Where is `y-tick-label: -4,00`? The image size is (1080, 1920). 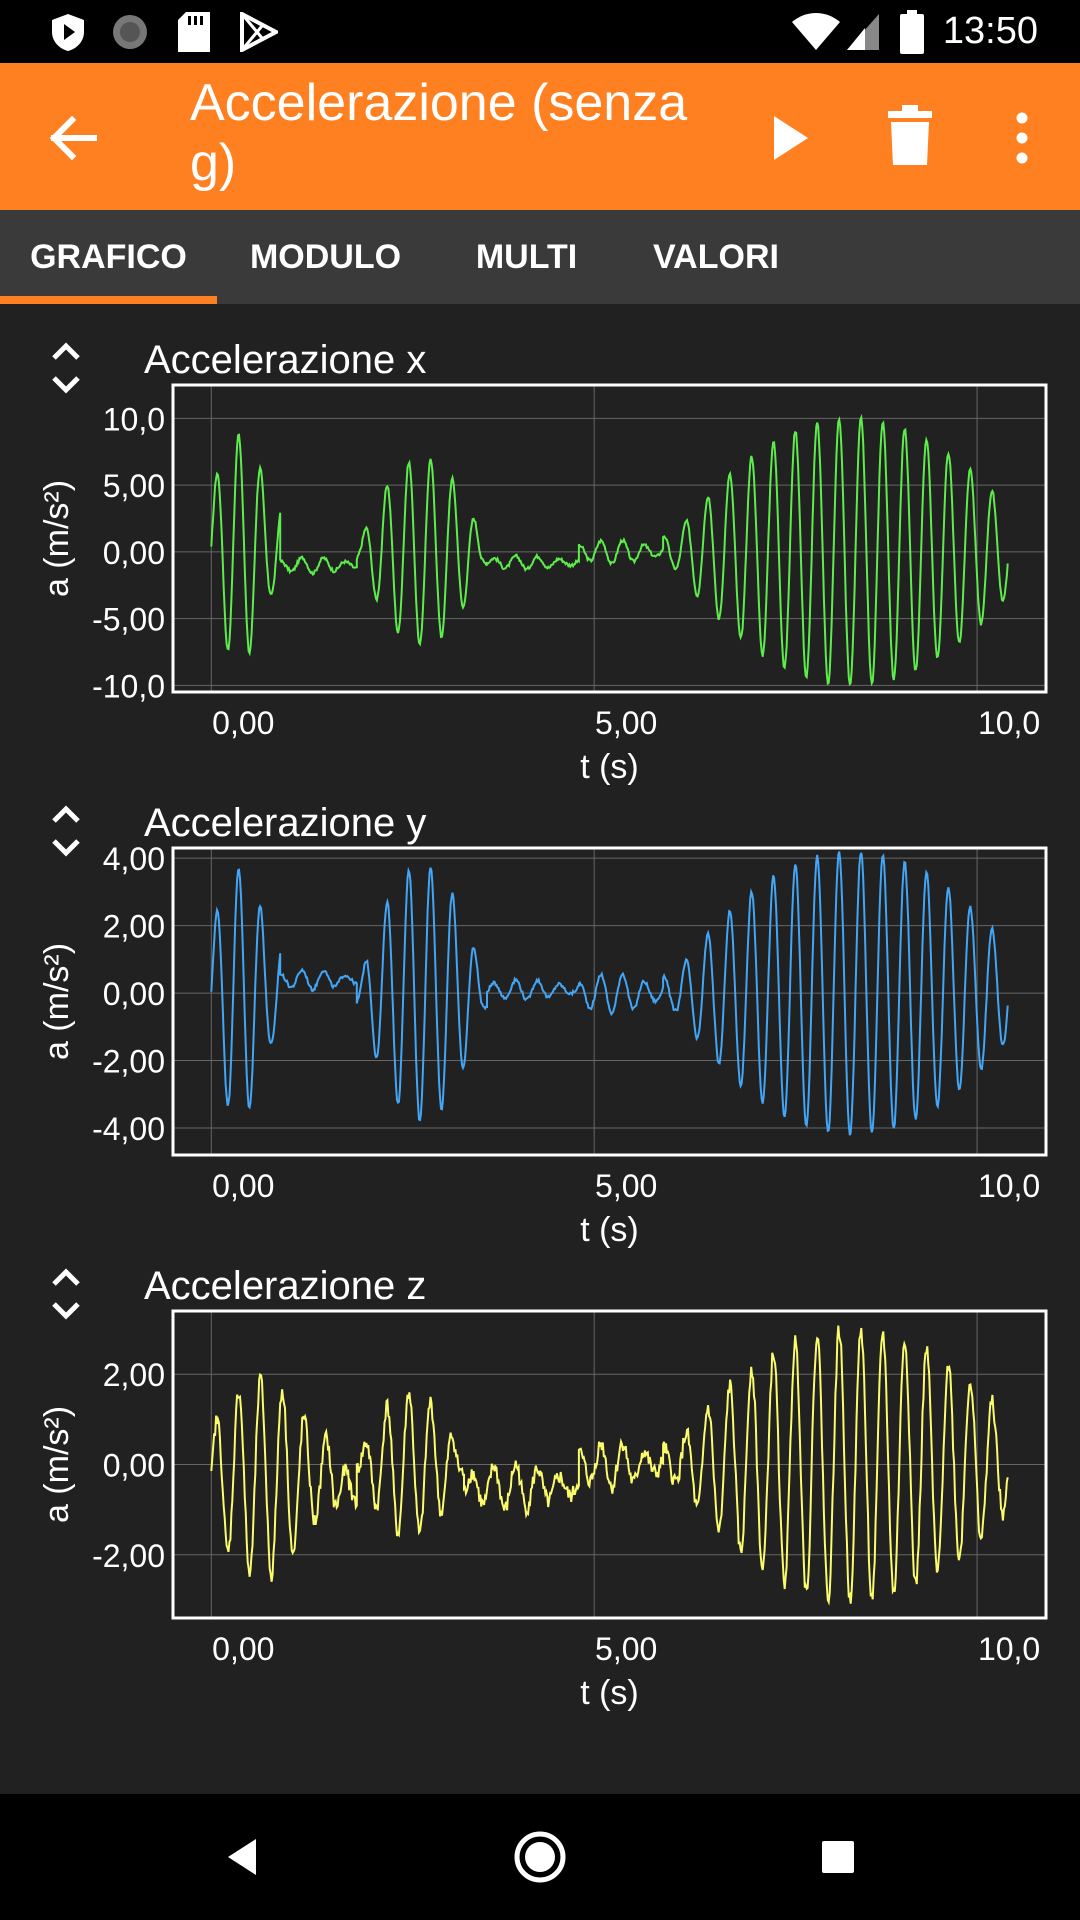 y-tick-label: -4,00 is located at coordinates (128, 1129).